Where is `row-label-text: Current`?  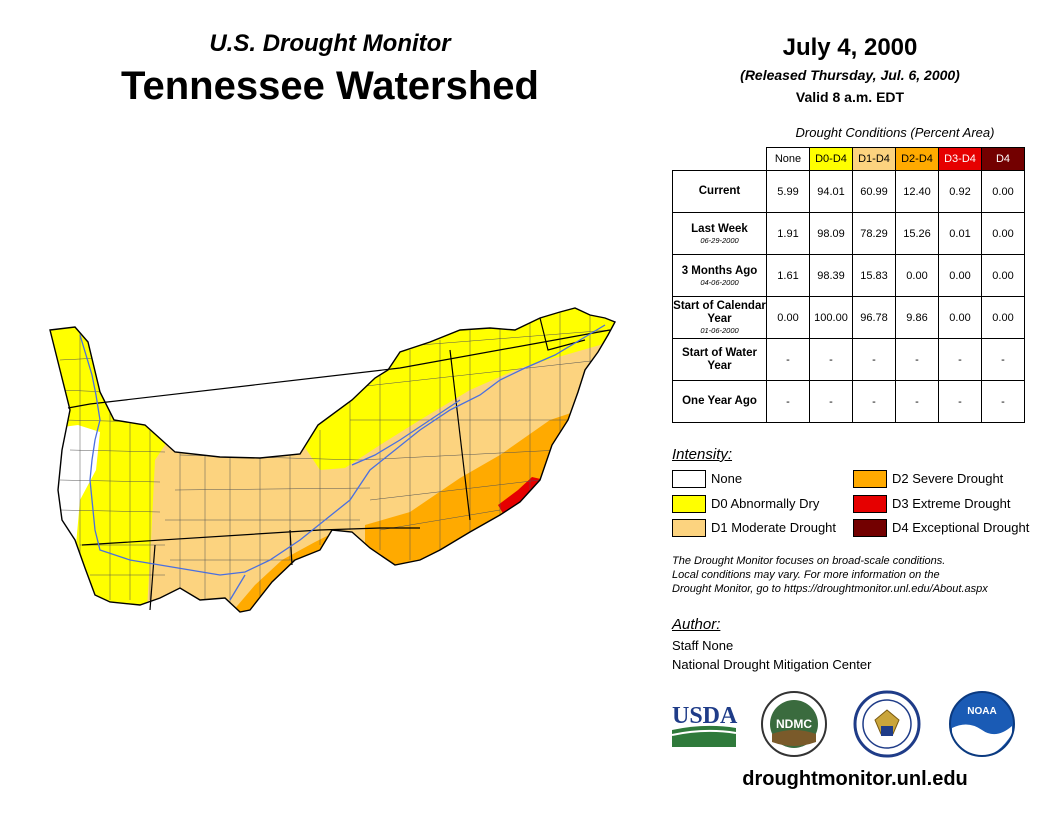
row-label-text: Current is located at coordinates (719, 191).